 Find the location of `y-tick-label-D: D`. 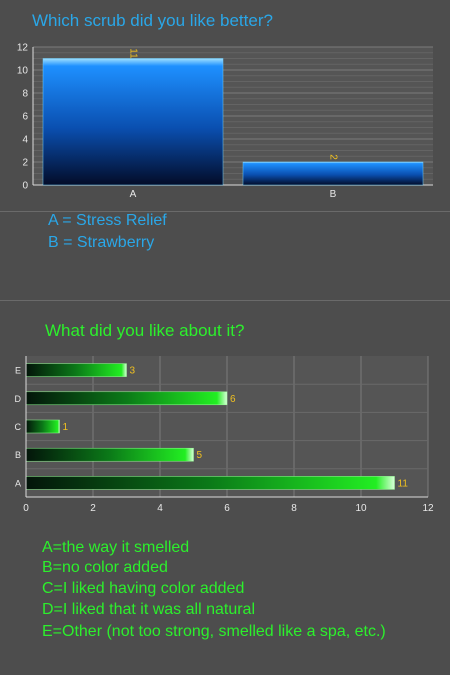

y-tick-label-D: D is located at coordinates (18, 399).